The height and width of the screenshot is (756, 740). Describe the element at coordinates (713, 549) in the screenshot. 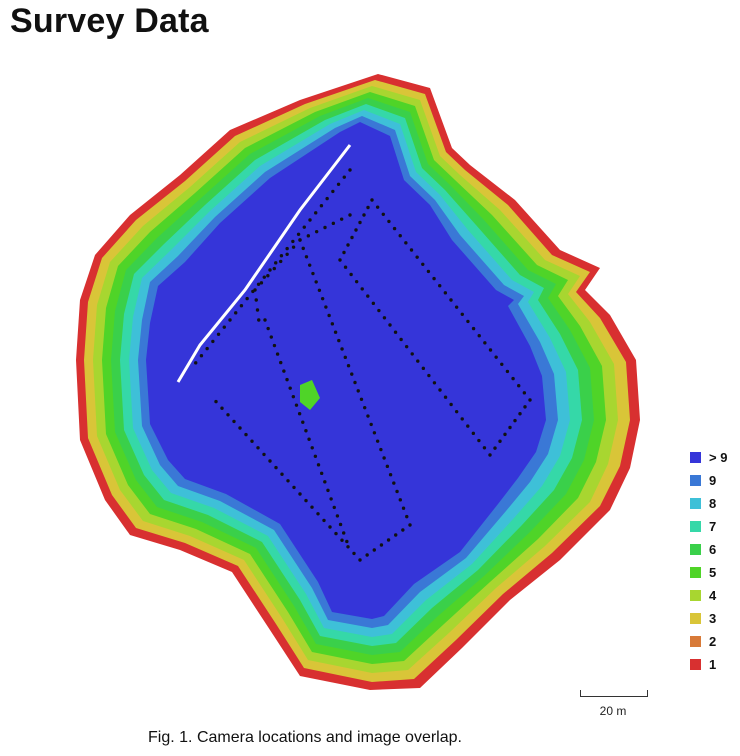

I see `legend-label: 6` at that location.